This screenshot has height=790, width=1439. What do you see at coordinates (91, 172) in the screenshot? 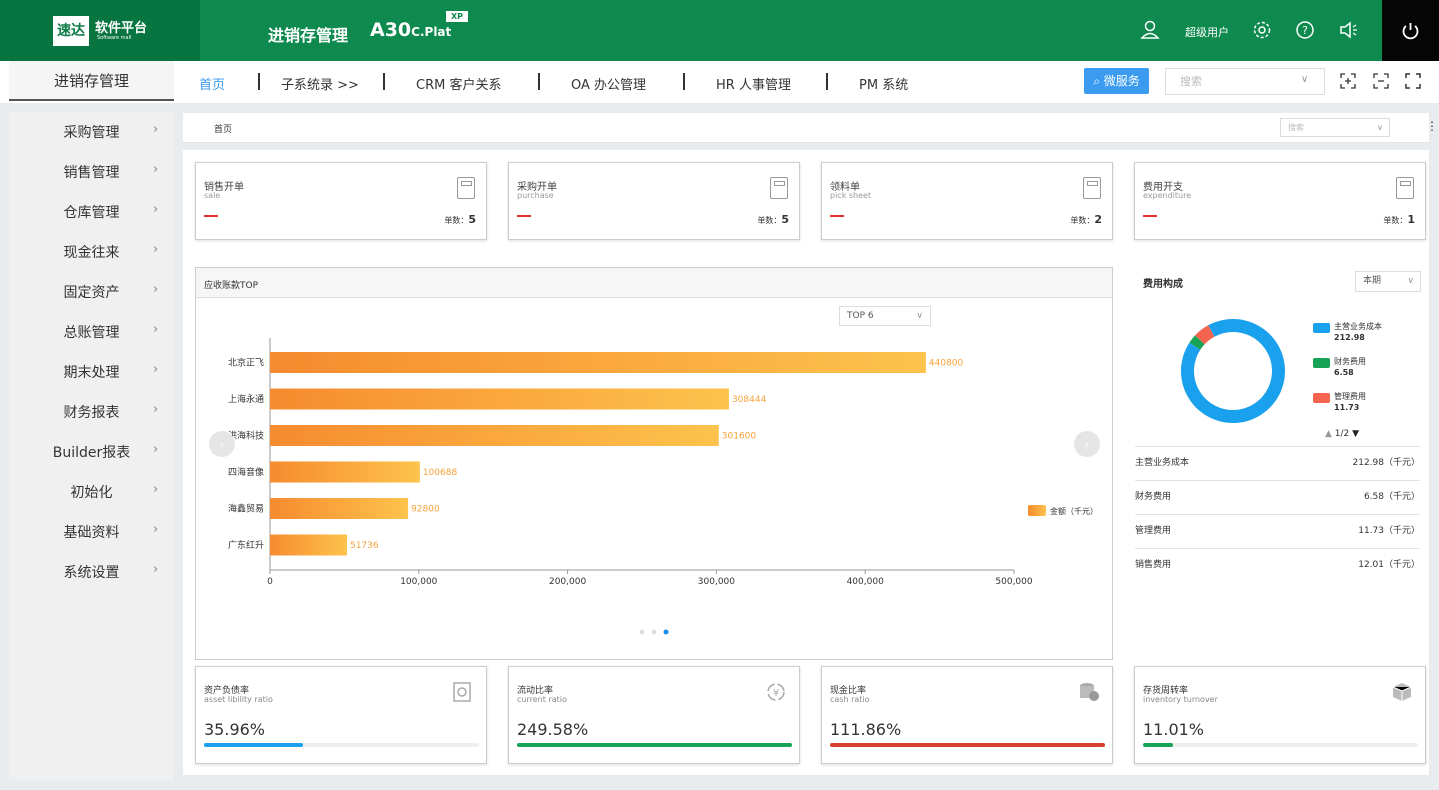
I see `sidebar-item-sales: 销售管理 ›` at bounding box center [91, 172].